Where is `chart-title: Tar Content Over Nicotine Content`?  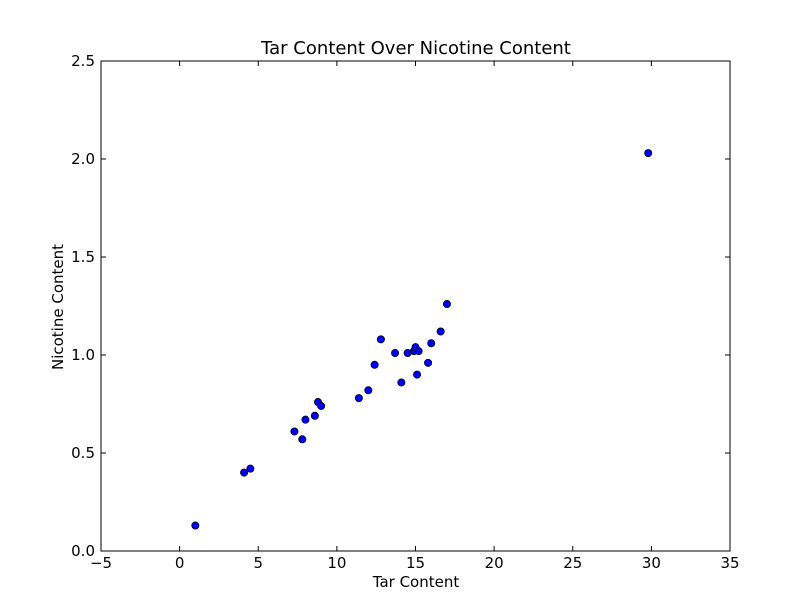
chart-title: Tar Content Over Nicotine Content is located at coordinates (415, 48).